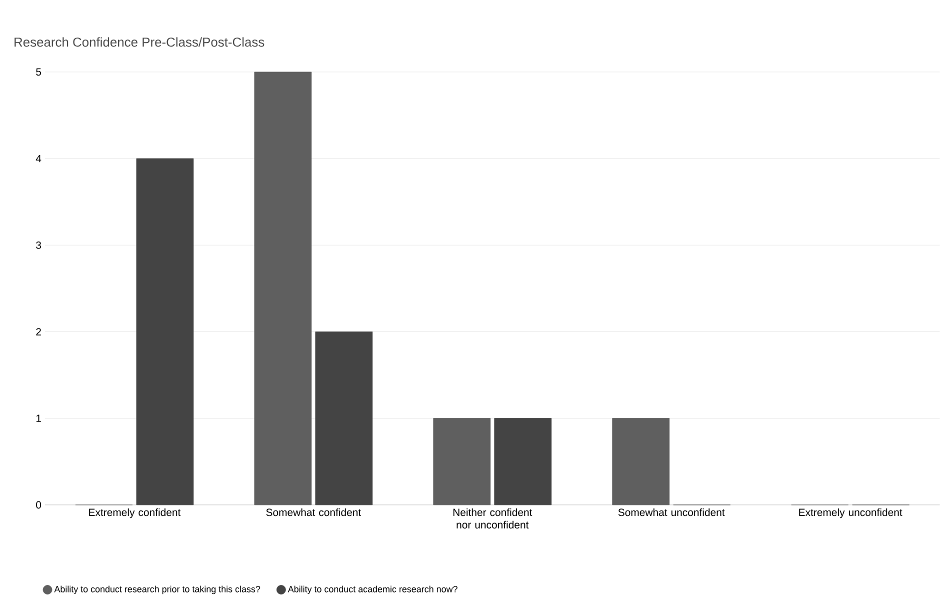 The image size is (940, 605). What do you see at coordinates (39, 505) in the screenshot?
I see `y-tick-label: 0` at bounding box center [39, 505].